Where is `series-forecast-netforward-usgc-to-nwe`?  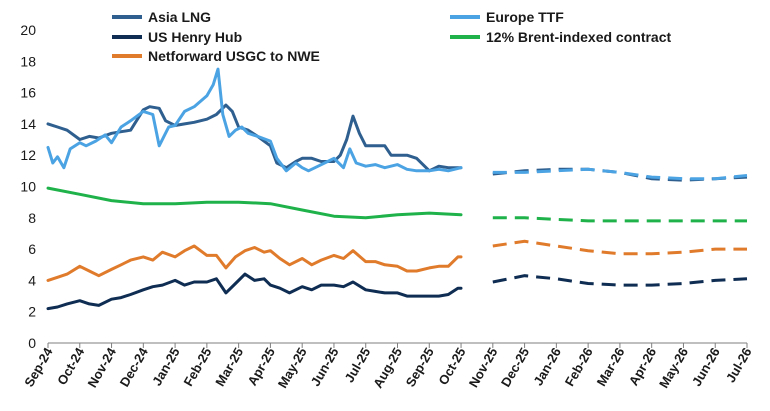
series-forecast-netforward-usgc-to-nwe is located at coordinates (619, 247).